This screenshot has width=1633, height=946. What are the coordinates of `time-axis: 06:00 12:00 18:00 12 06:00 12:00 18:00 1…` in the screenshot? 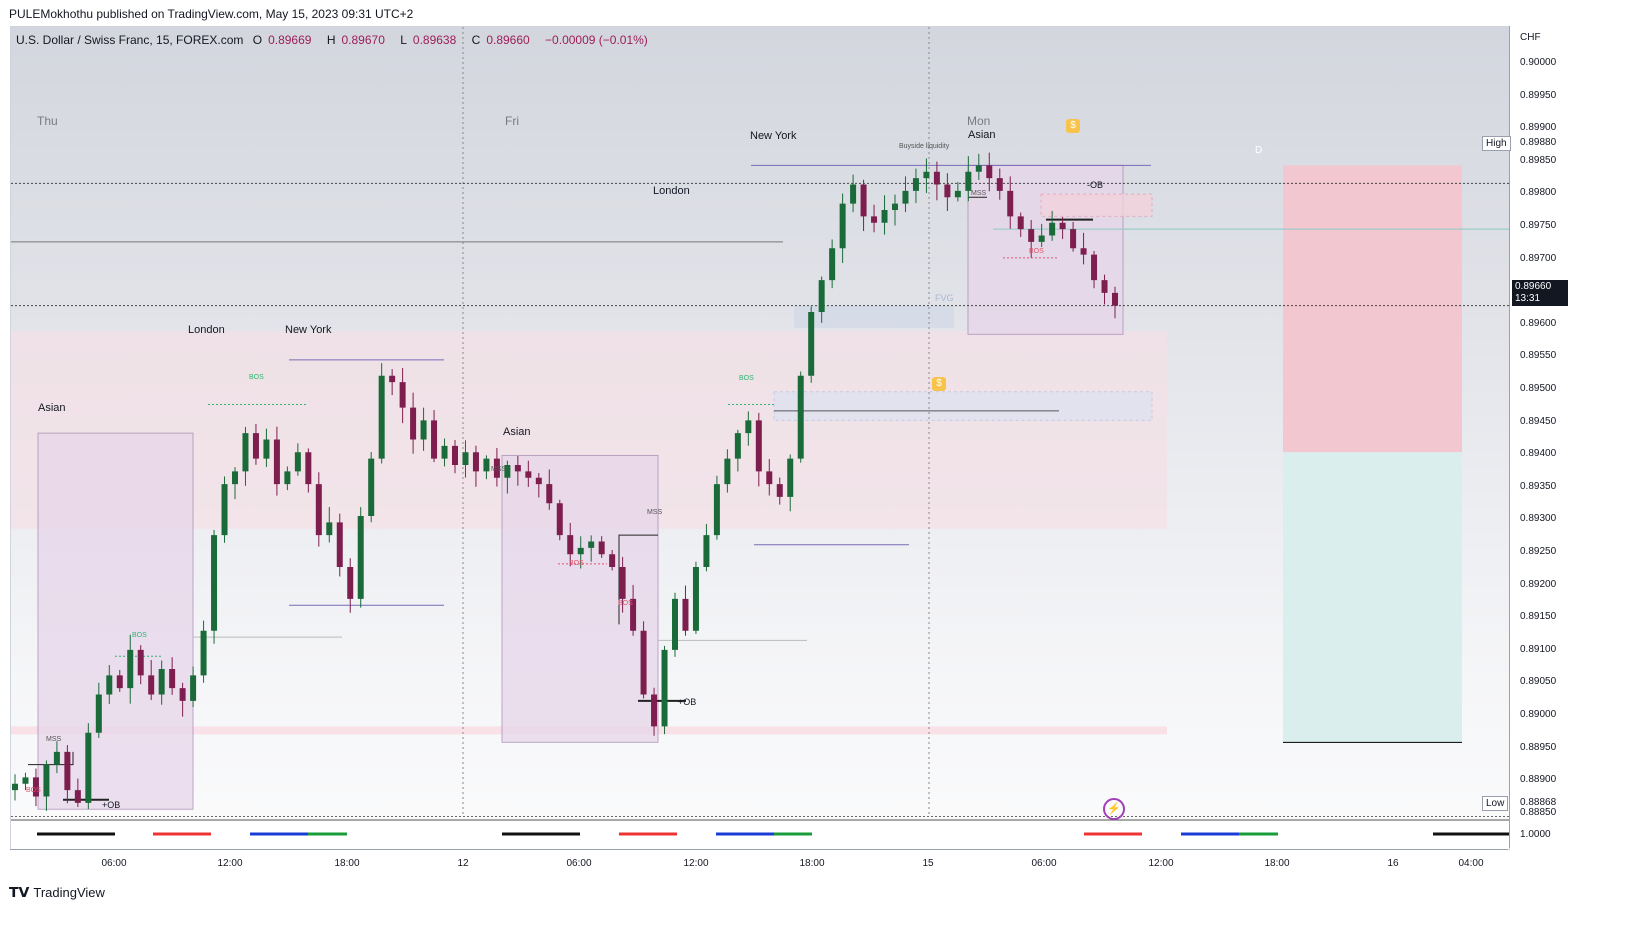 It's located at (759, 861).